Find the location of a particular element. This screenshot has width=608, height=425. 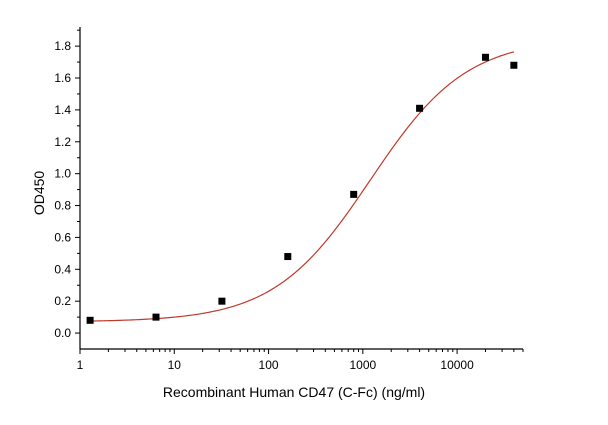

y-tick-label: 0.0 is located at coordinates (62, 333).